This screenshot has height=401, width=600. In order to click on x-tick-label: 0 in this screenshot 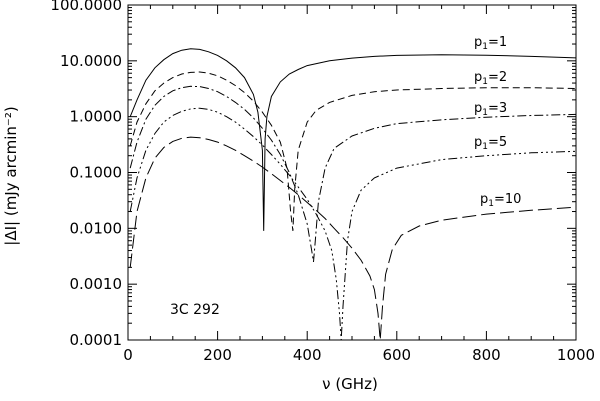, I will do `click(128, 355)`.